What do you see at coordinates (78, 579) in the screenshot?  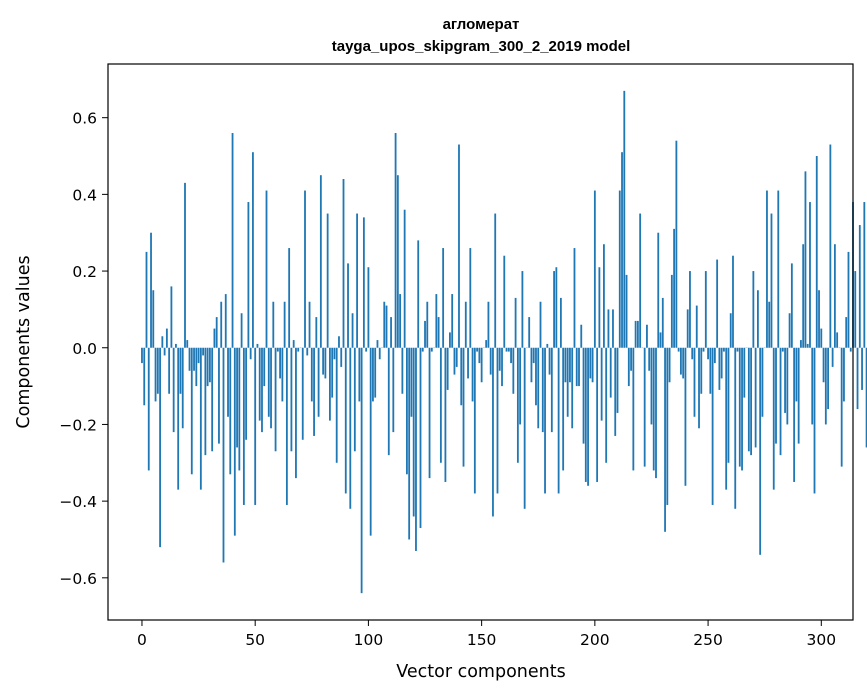 I see `y-tick-label: −0.6` at bounding box center [78, 579].